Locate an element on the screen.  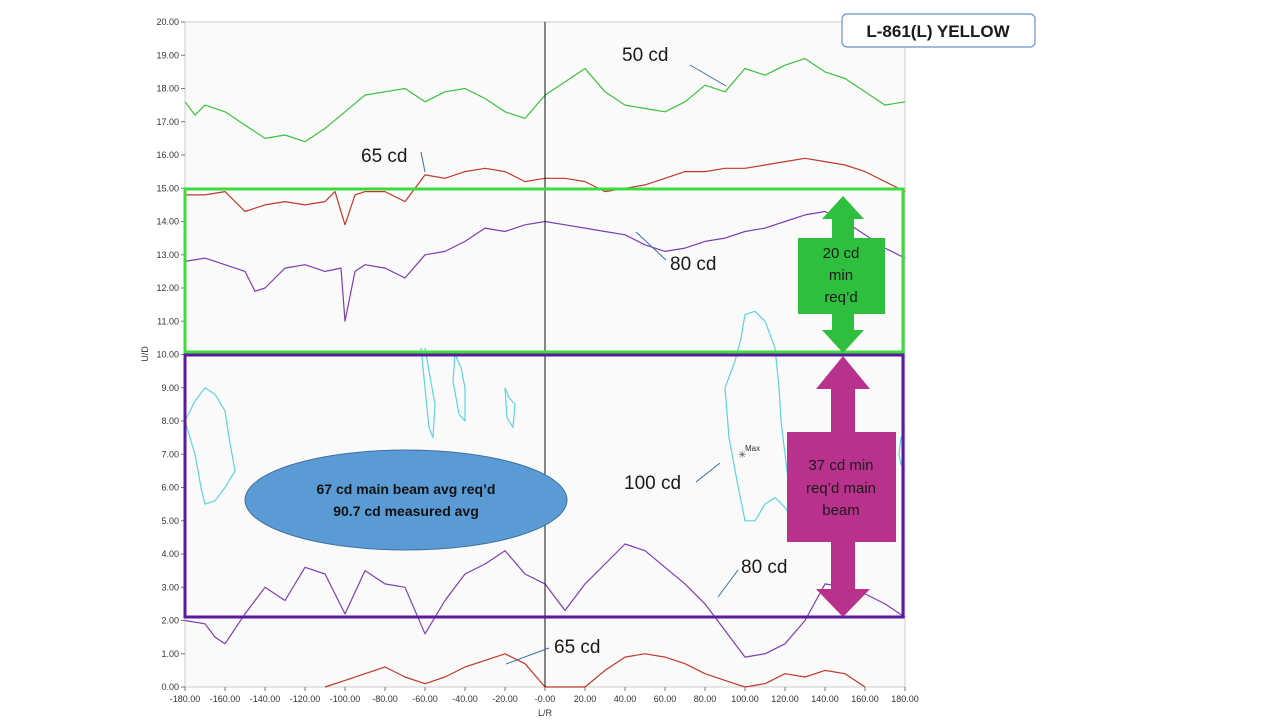
title-badge-box is located at coordinates (938, 30).